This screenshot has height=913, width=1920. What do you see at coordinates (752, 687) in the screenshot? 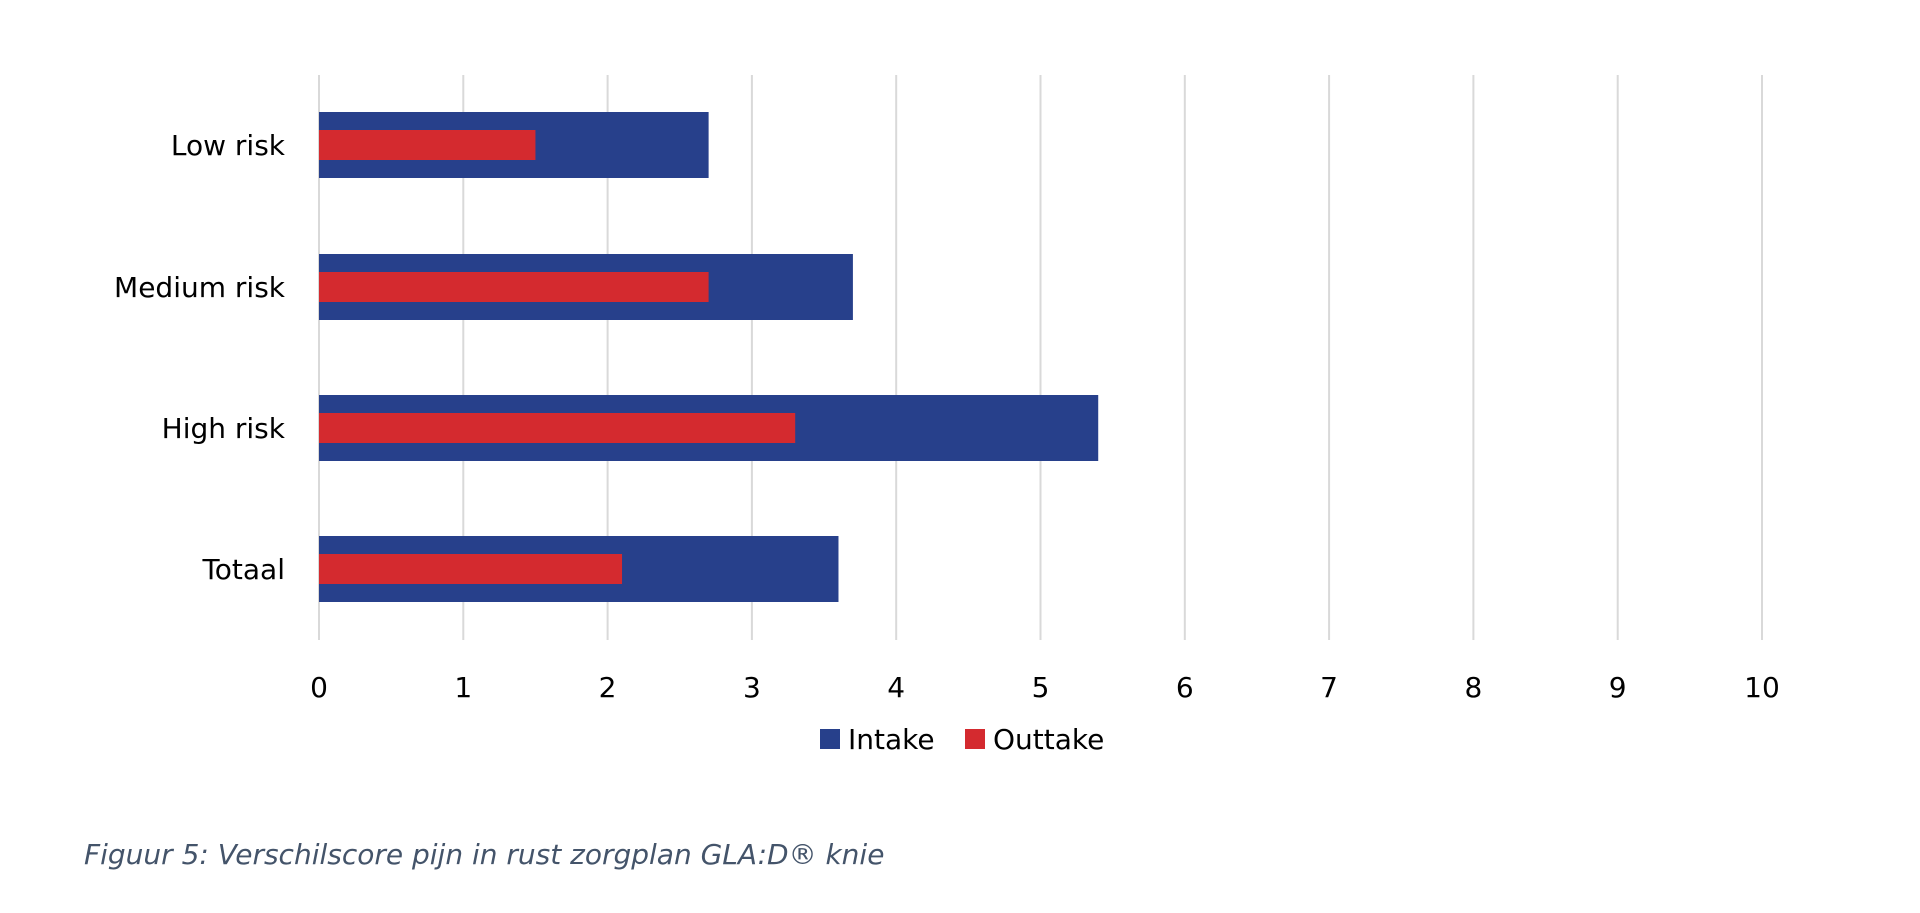
I see `x-tick-label: 3` at bounding box center [752, 687].